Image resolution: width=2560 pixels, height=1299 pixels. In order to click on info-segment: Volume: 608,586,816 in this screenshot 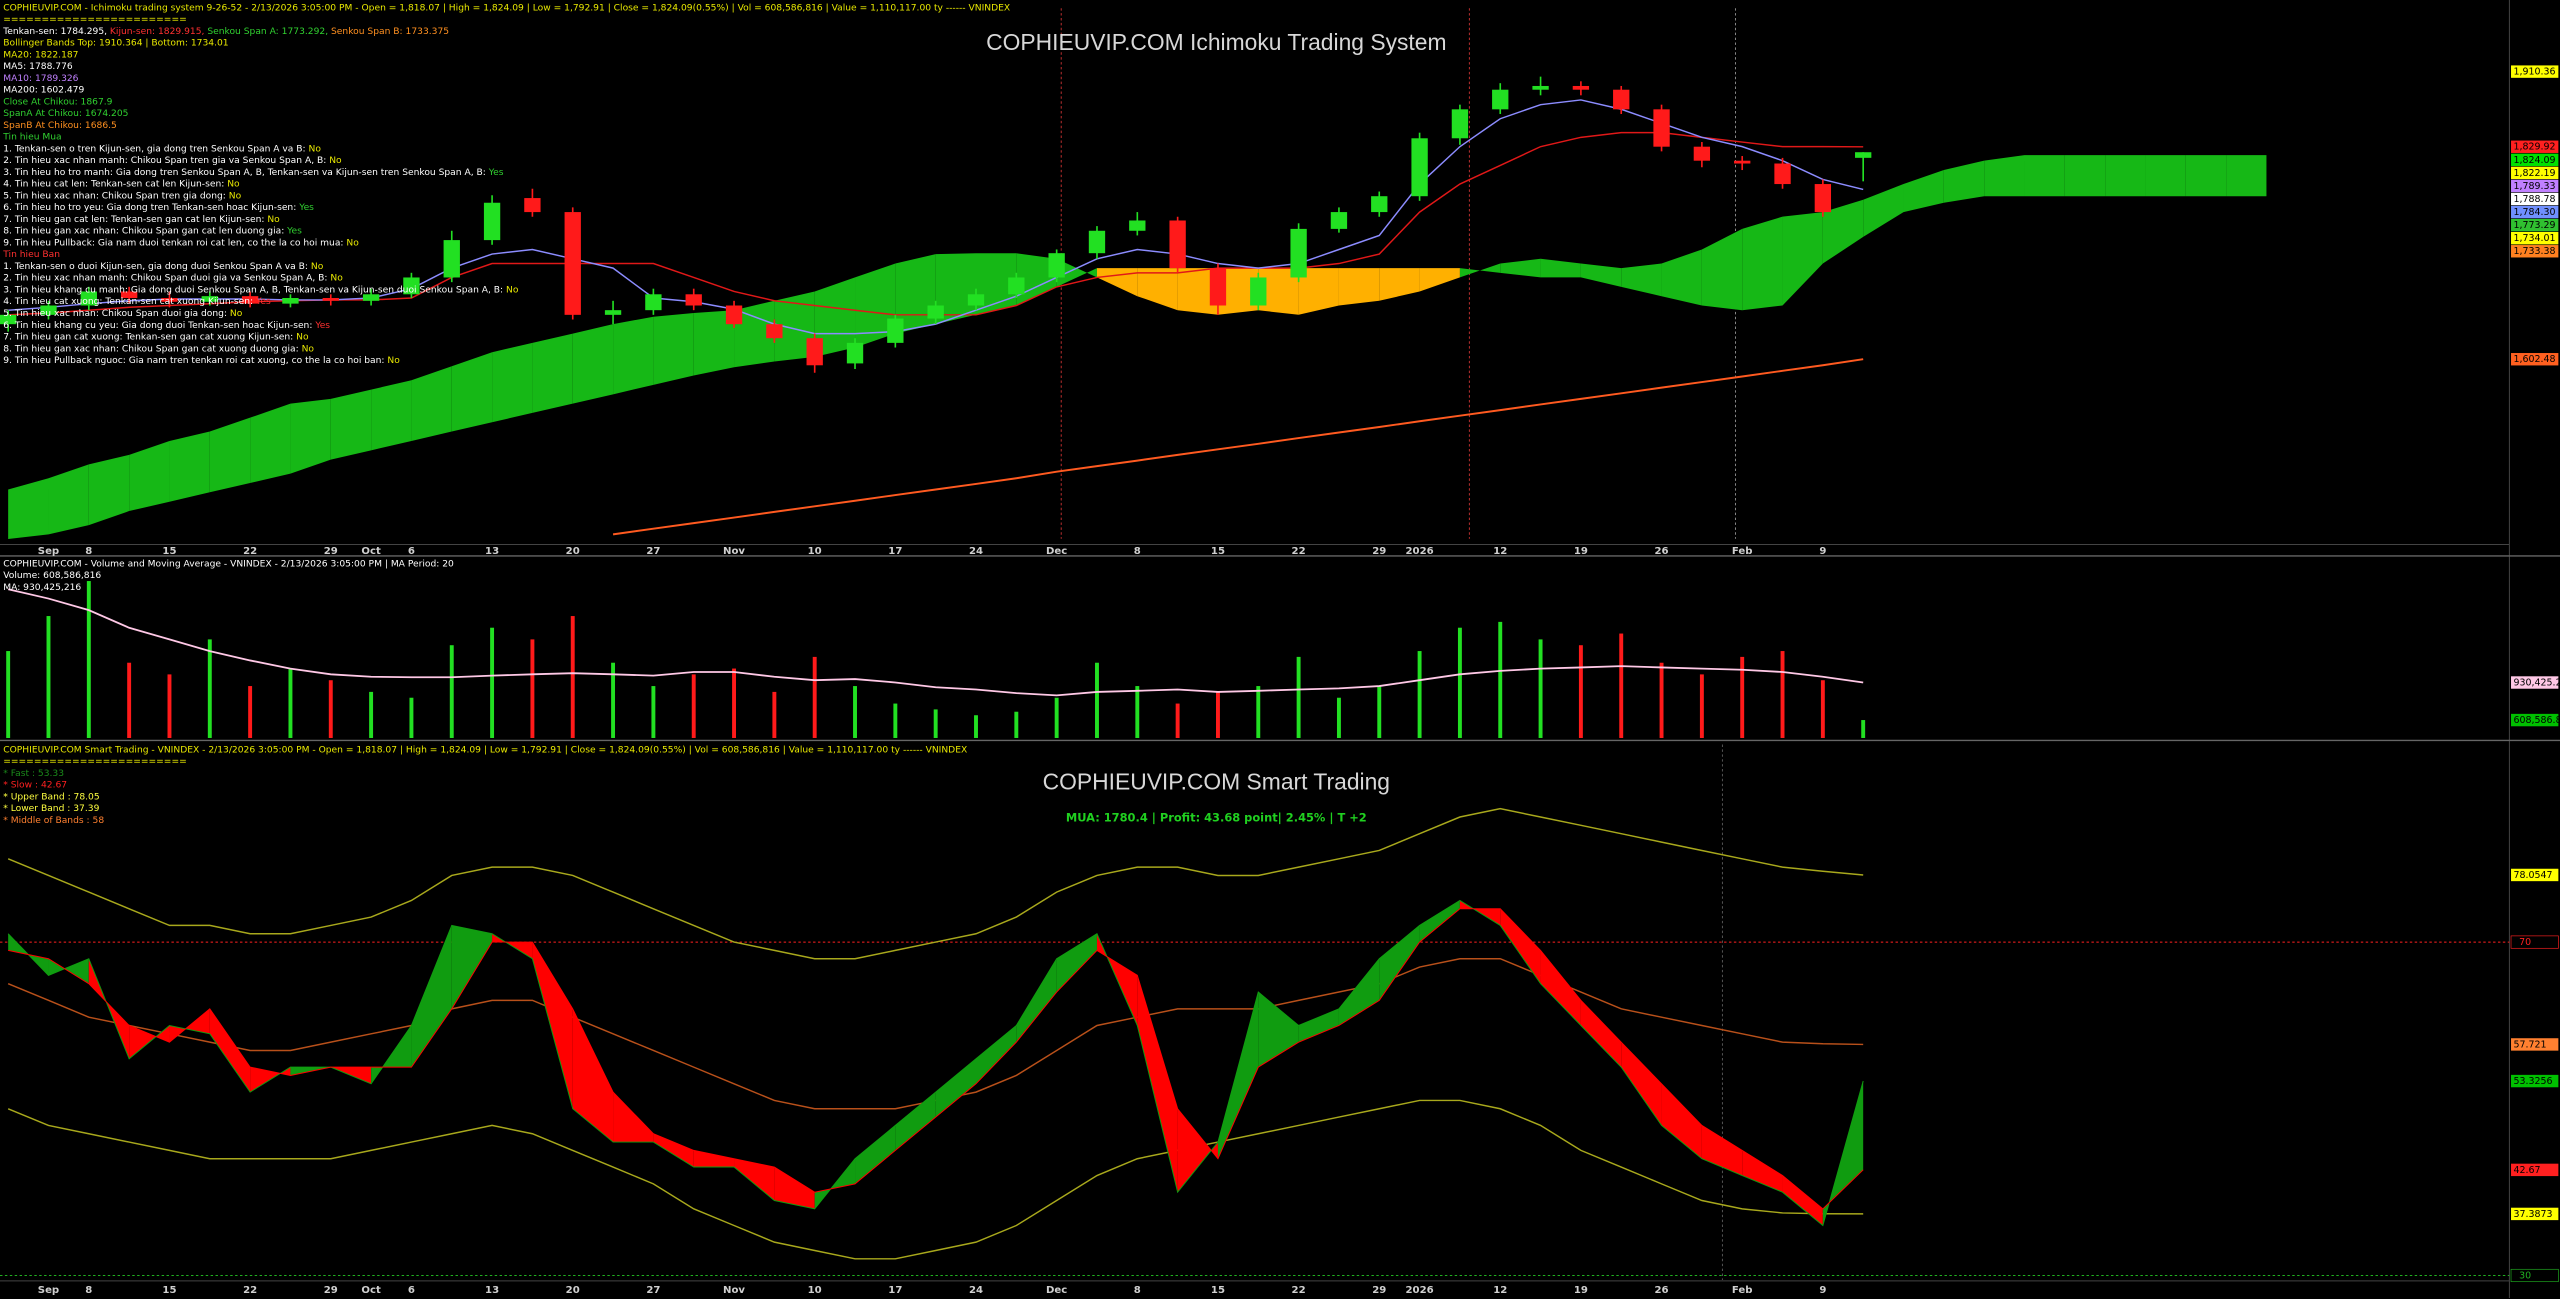, I will do `click(52, 576)`.